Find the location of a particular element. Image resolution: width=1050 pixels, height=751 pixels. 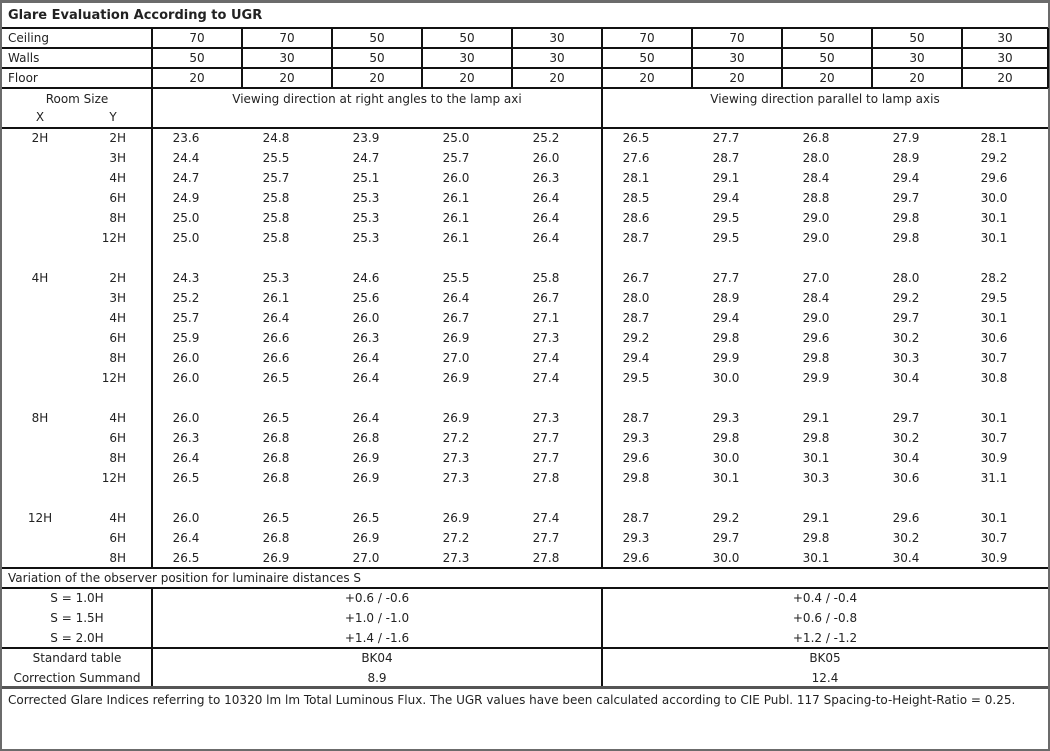

ugr-value: 28.8 is located at coordinates (816, 198).